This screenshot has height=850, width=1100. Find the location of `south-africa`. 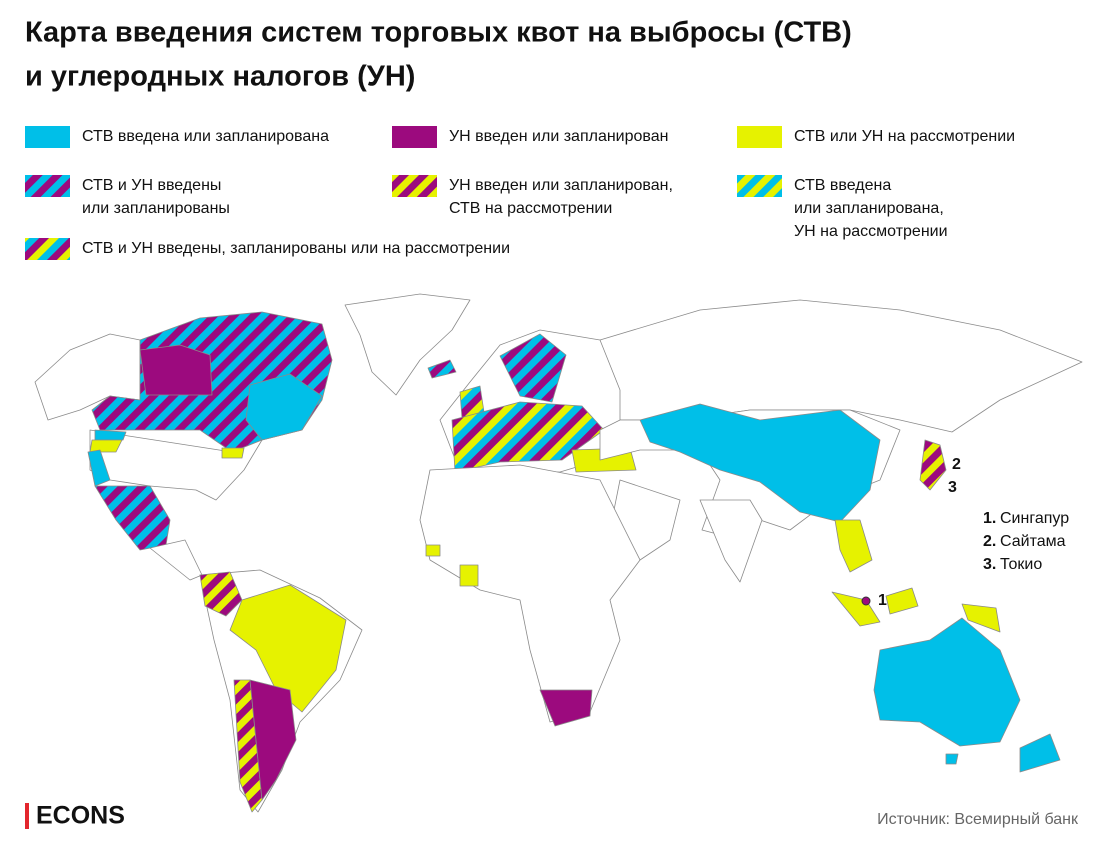

south-africa is located at coordinates (566, 708).